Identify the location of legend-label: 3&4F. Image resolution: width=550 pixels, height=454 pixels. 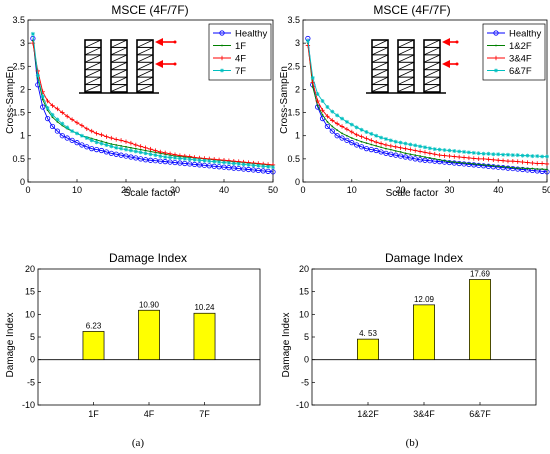
(520, 59).